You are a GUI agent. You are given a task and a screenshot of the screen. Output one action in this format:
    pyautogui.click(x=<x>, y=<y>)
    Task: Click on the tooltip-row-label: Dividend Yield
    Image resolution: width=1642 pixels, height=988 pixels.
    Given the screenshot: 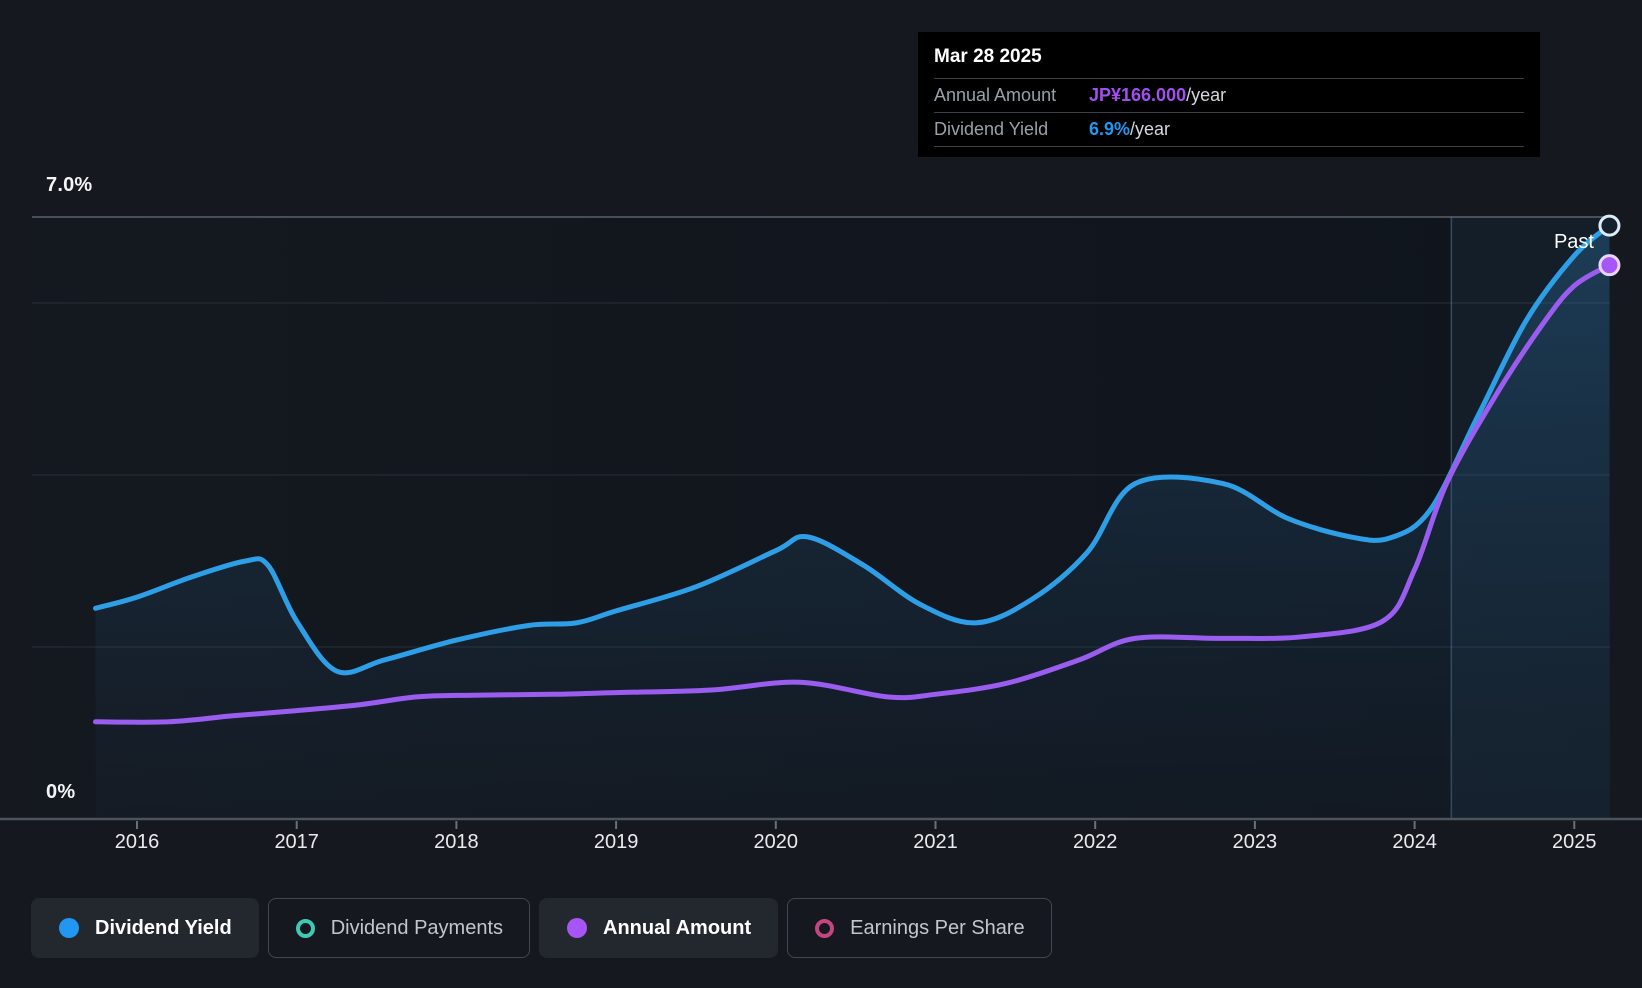 What is the action you would take?
    pyautogui.click(x=991, y=129)
    